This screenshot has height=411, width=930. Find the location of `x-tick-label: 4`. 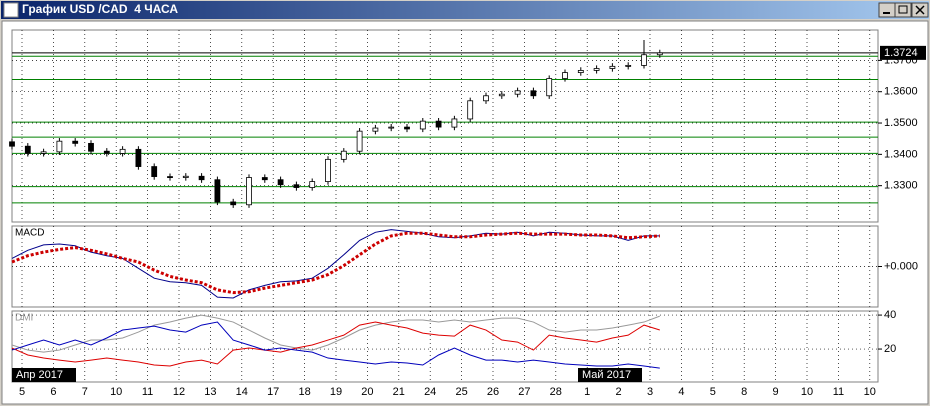

x-tick-label: 4 is located at coordinates (681, 392).